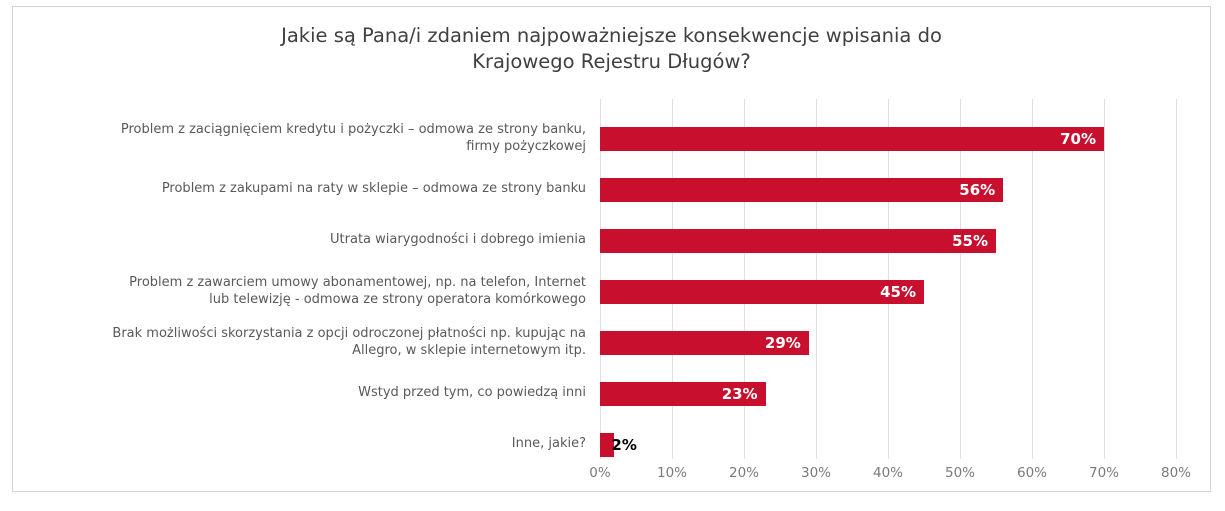 This screenshot has width=1225, height=511. I want to click on bar: 2%, so click(618, 444).